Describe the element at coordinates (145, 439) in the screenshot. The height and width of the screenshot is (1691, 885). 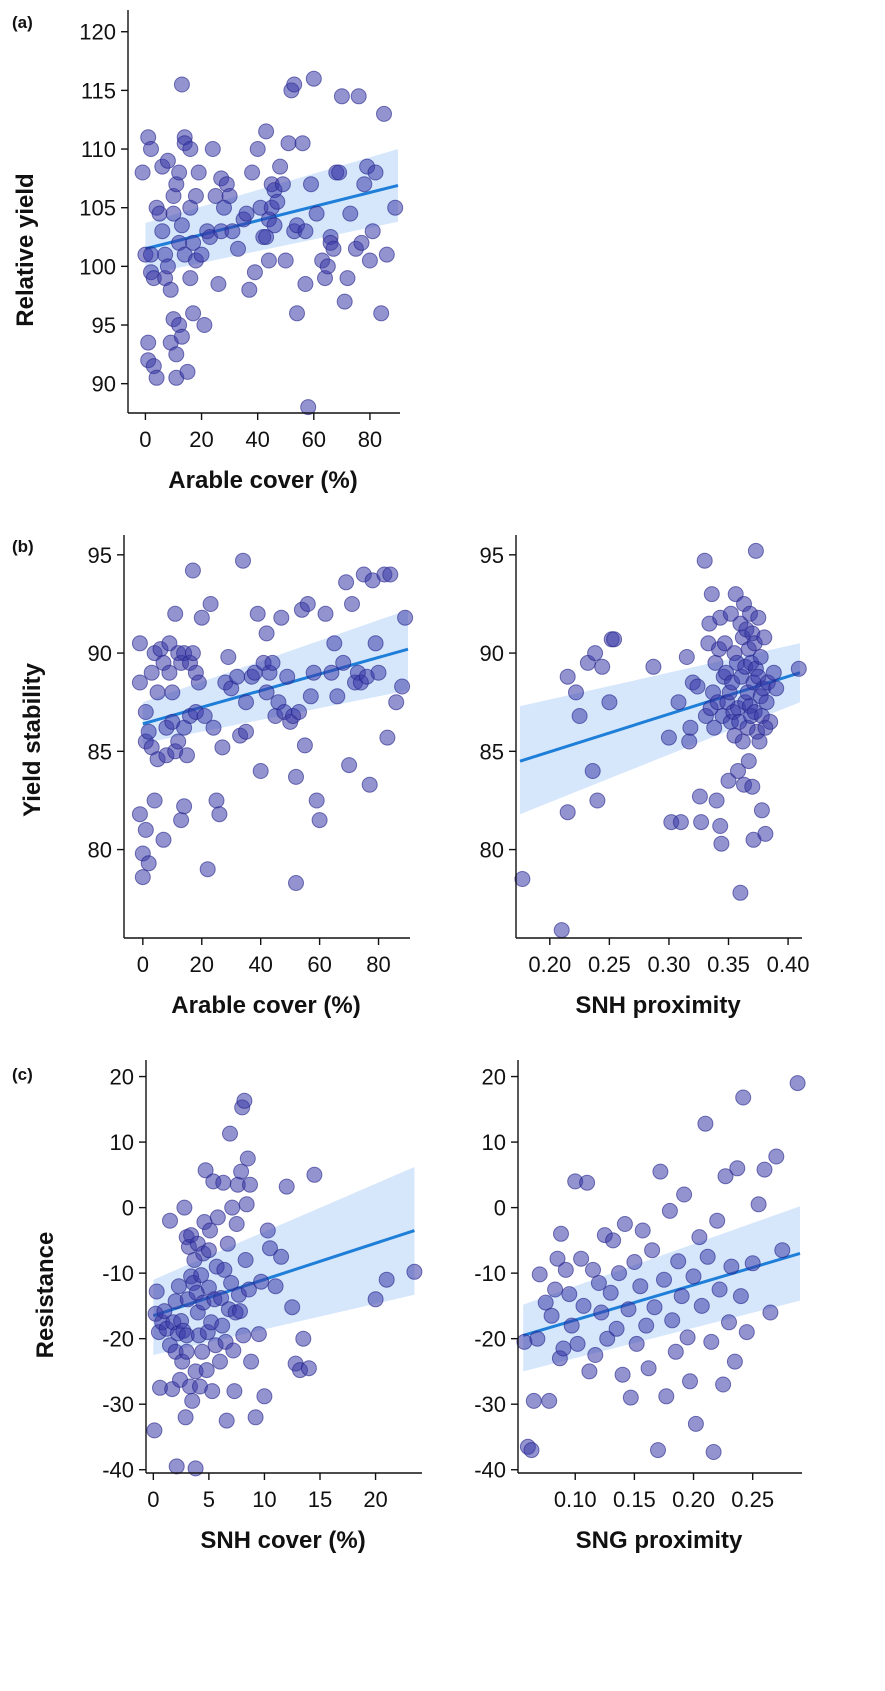
I see `x-tick-label: 0` at that location.